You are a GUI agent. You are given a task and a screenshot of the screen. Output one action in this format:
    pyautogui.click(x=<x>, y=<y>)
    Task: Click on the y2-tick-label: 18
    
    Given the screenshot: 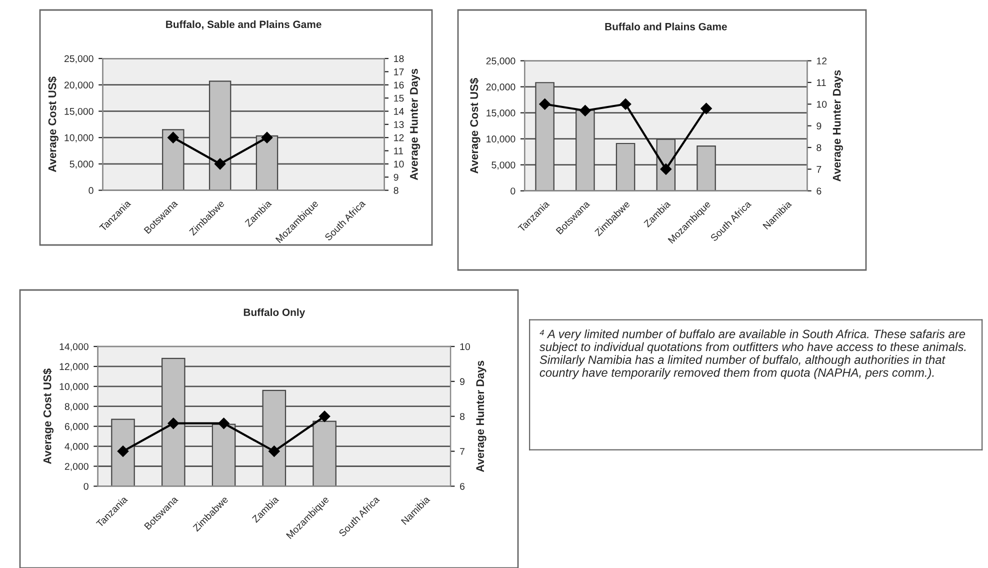 What is the action you would take?
    pyautogui.click(x=399, y=58)
    